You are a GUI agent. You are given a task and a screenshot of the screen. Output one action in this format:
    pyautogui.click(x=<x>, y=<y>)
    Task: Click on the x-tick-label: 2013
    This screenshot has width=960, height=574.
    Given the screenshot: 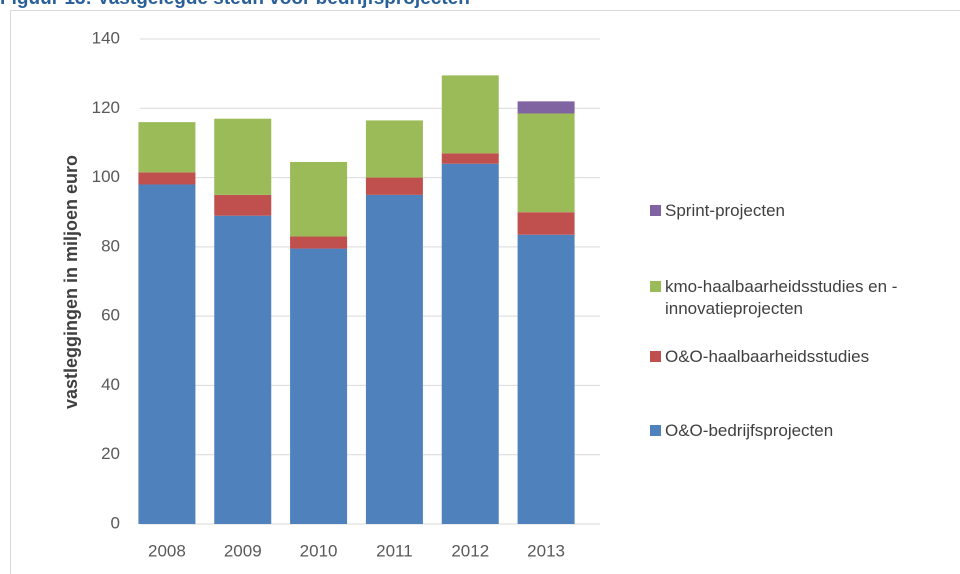 What is the action you would take?
    pyautogui.click(x=546, y=550)
    